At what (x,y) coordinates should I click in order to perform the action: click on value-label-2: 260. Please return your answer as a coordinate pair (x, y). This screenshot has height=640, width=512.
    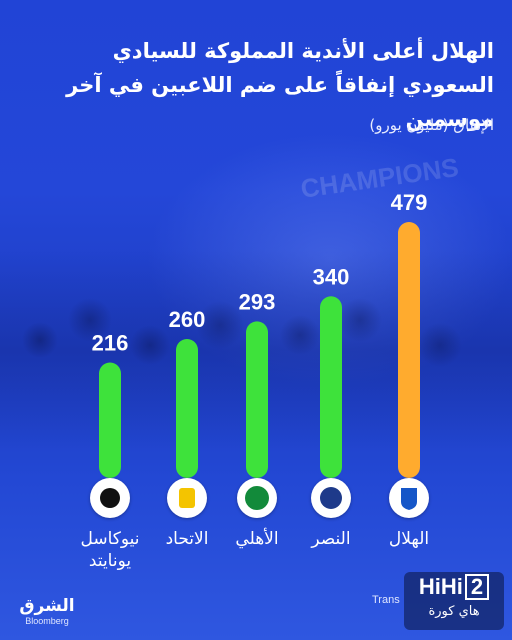
    Looking at the image, I should click on (187, 319).